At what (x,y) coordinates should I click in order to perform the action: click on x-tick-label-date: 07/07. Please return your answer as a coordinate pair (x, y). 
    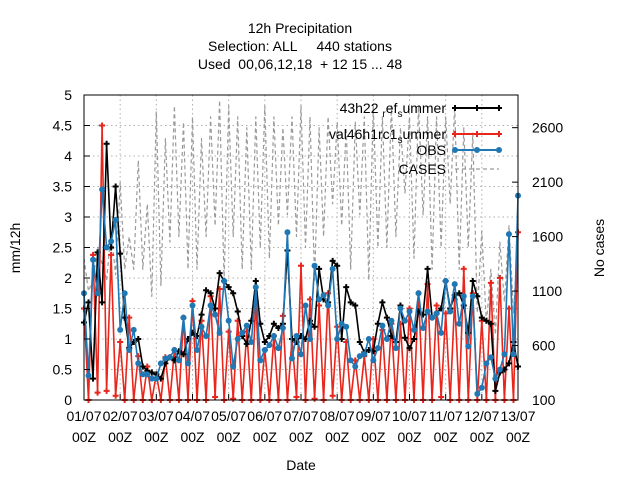
    Looking at the image, I should click on (300, 416).